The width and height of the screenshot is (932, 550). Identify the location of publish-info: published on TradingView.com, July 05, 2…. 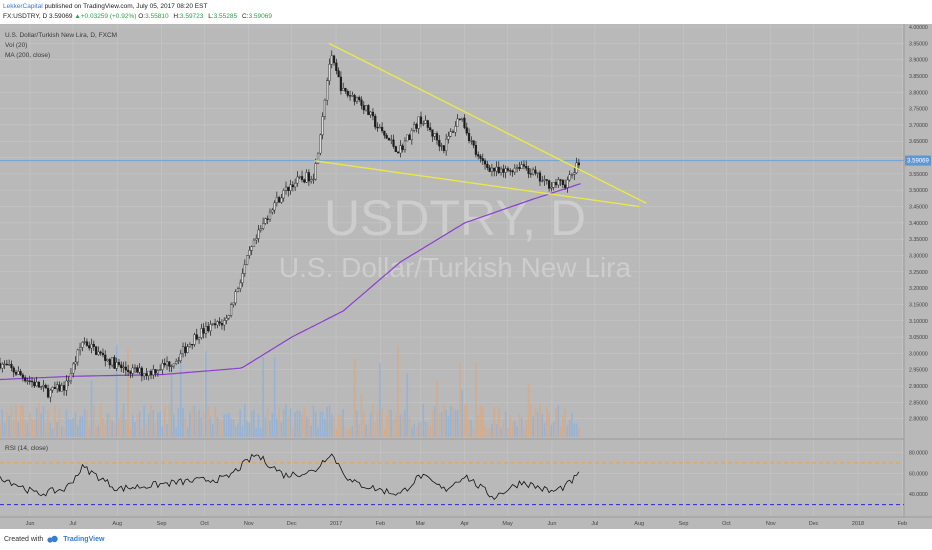
(126, 6).